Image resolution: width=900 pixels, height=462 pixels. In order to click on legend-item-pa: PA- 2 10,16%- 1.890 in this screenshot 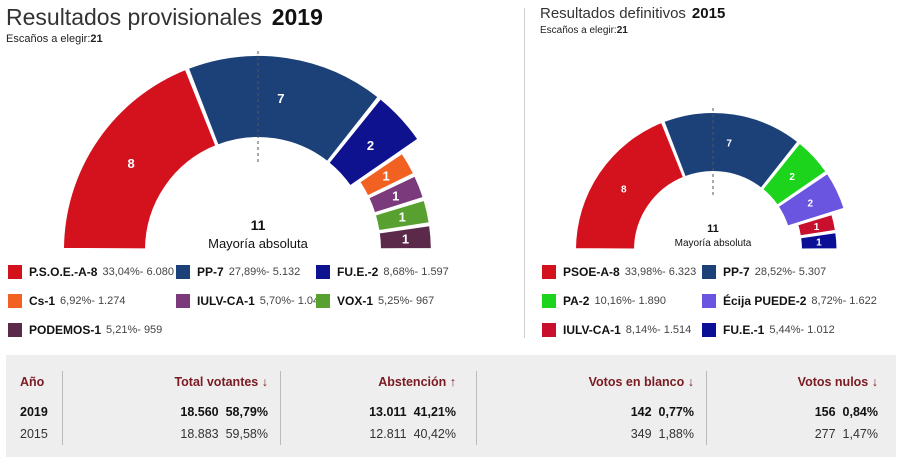, I will do `click(604, 301)`.